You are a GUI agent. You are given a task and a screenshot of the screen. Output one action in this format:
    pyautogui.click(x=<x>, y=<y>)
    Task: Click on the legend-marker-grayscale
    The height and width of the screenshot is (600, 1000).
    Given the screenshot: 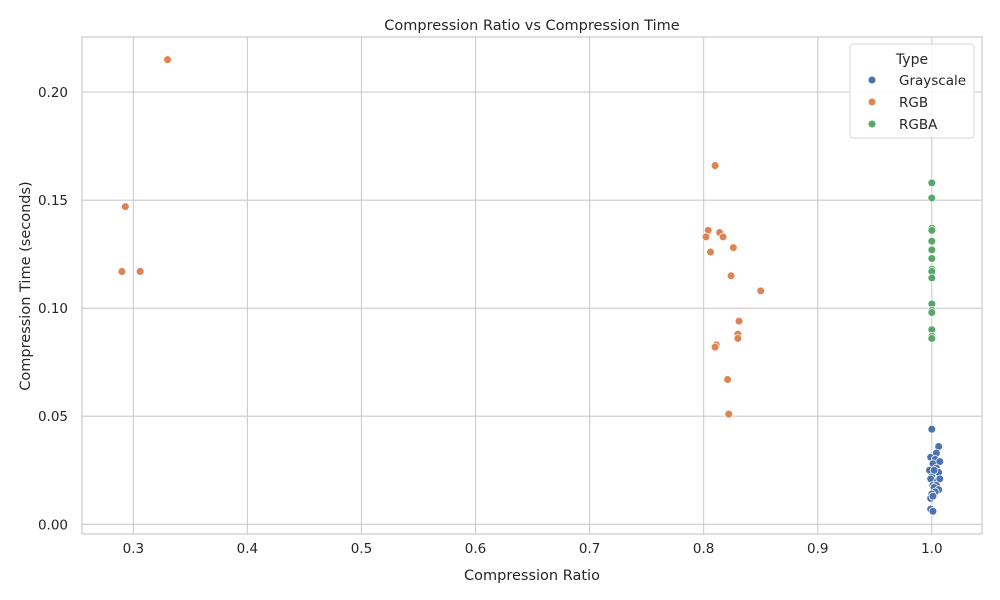 What is the action you would take?
    pyautogui.click(x=872, y=80)
    